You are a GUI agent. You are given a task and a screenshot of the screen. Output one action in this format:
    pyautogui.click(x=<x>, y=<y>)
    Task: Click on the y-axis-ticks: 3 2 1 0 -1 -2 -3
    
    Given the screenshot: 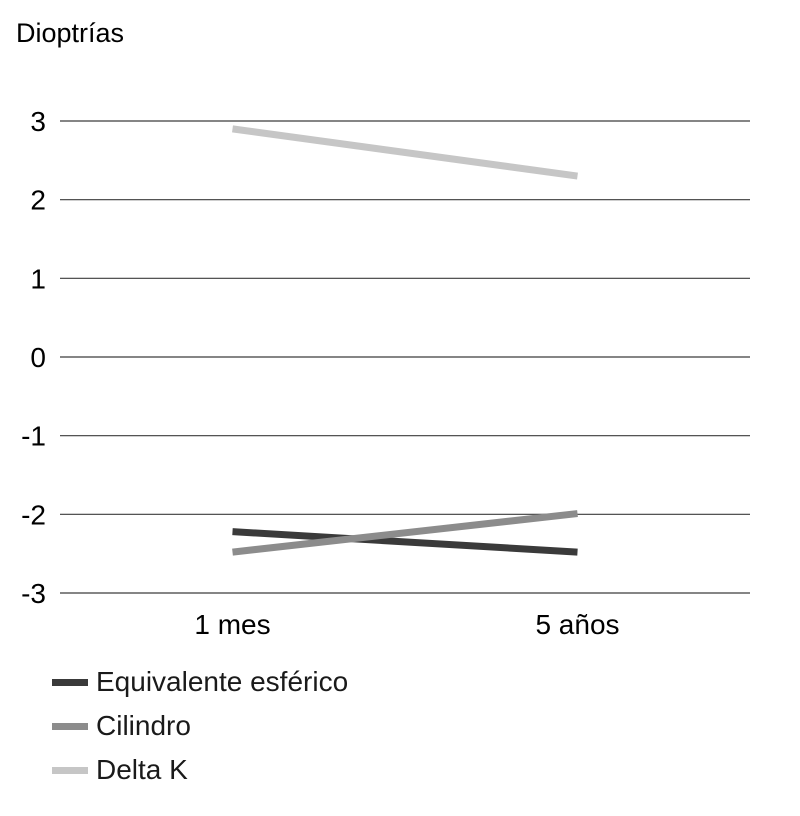 What is the action you would take?
    pyautogui.click(x=33, y=357)
    